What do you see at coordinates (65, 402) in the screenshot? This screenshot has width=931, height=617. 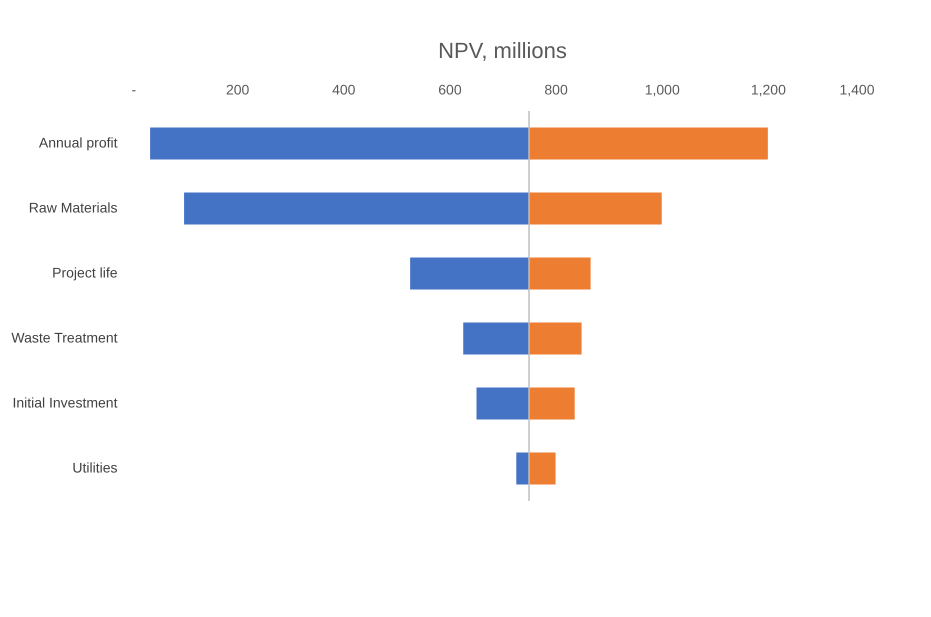 I see `y-tick-label: Initial Investment` at bounding box center [65, 402].